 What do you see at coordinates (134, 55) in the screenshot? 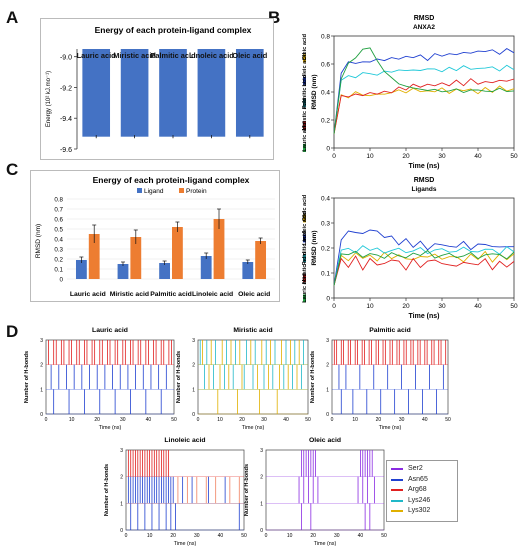
I see `category-label: Miristic acid` at bounding box center [134, 55].